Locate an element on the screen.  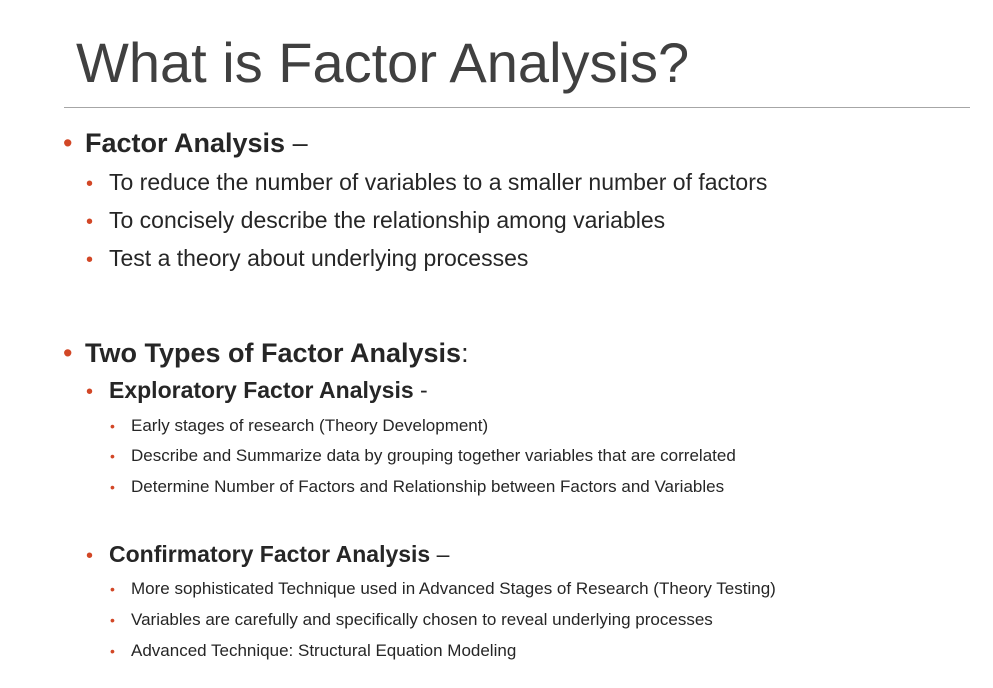
title-divider is located at coordinates (517, 107).